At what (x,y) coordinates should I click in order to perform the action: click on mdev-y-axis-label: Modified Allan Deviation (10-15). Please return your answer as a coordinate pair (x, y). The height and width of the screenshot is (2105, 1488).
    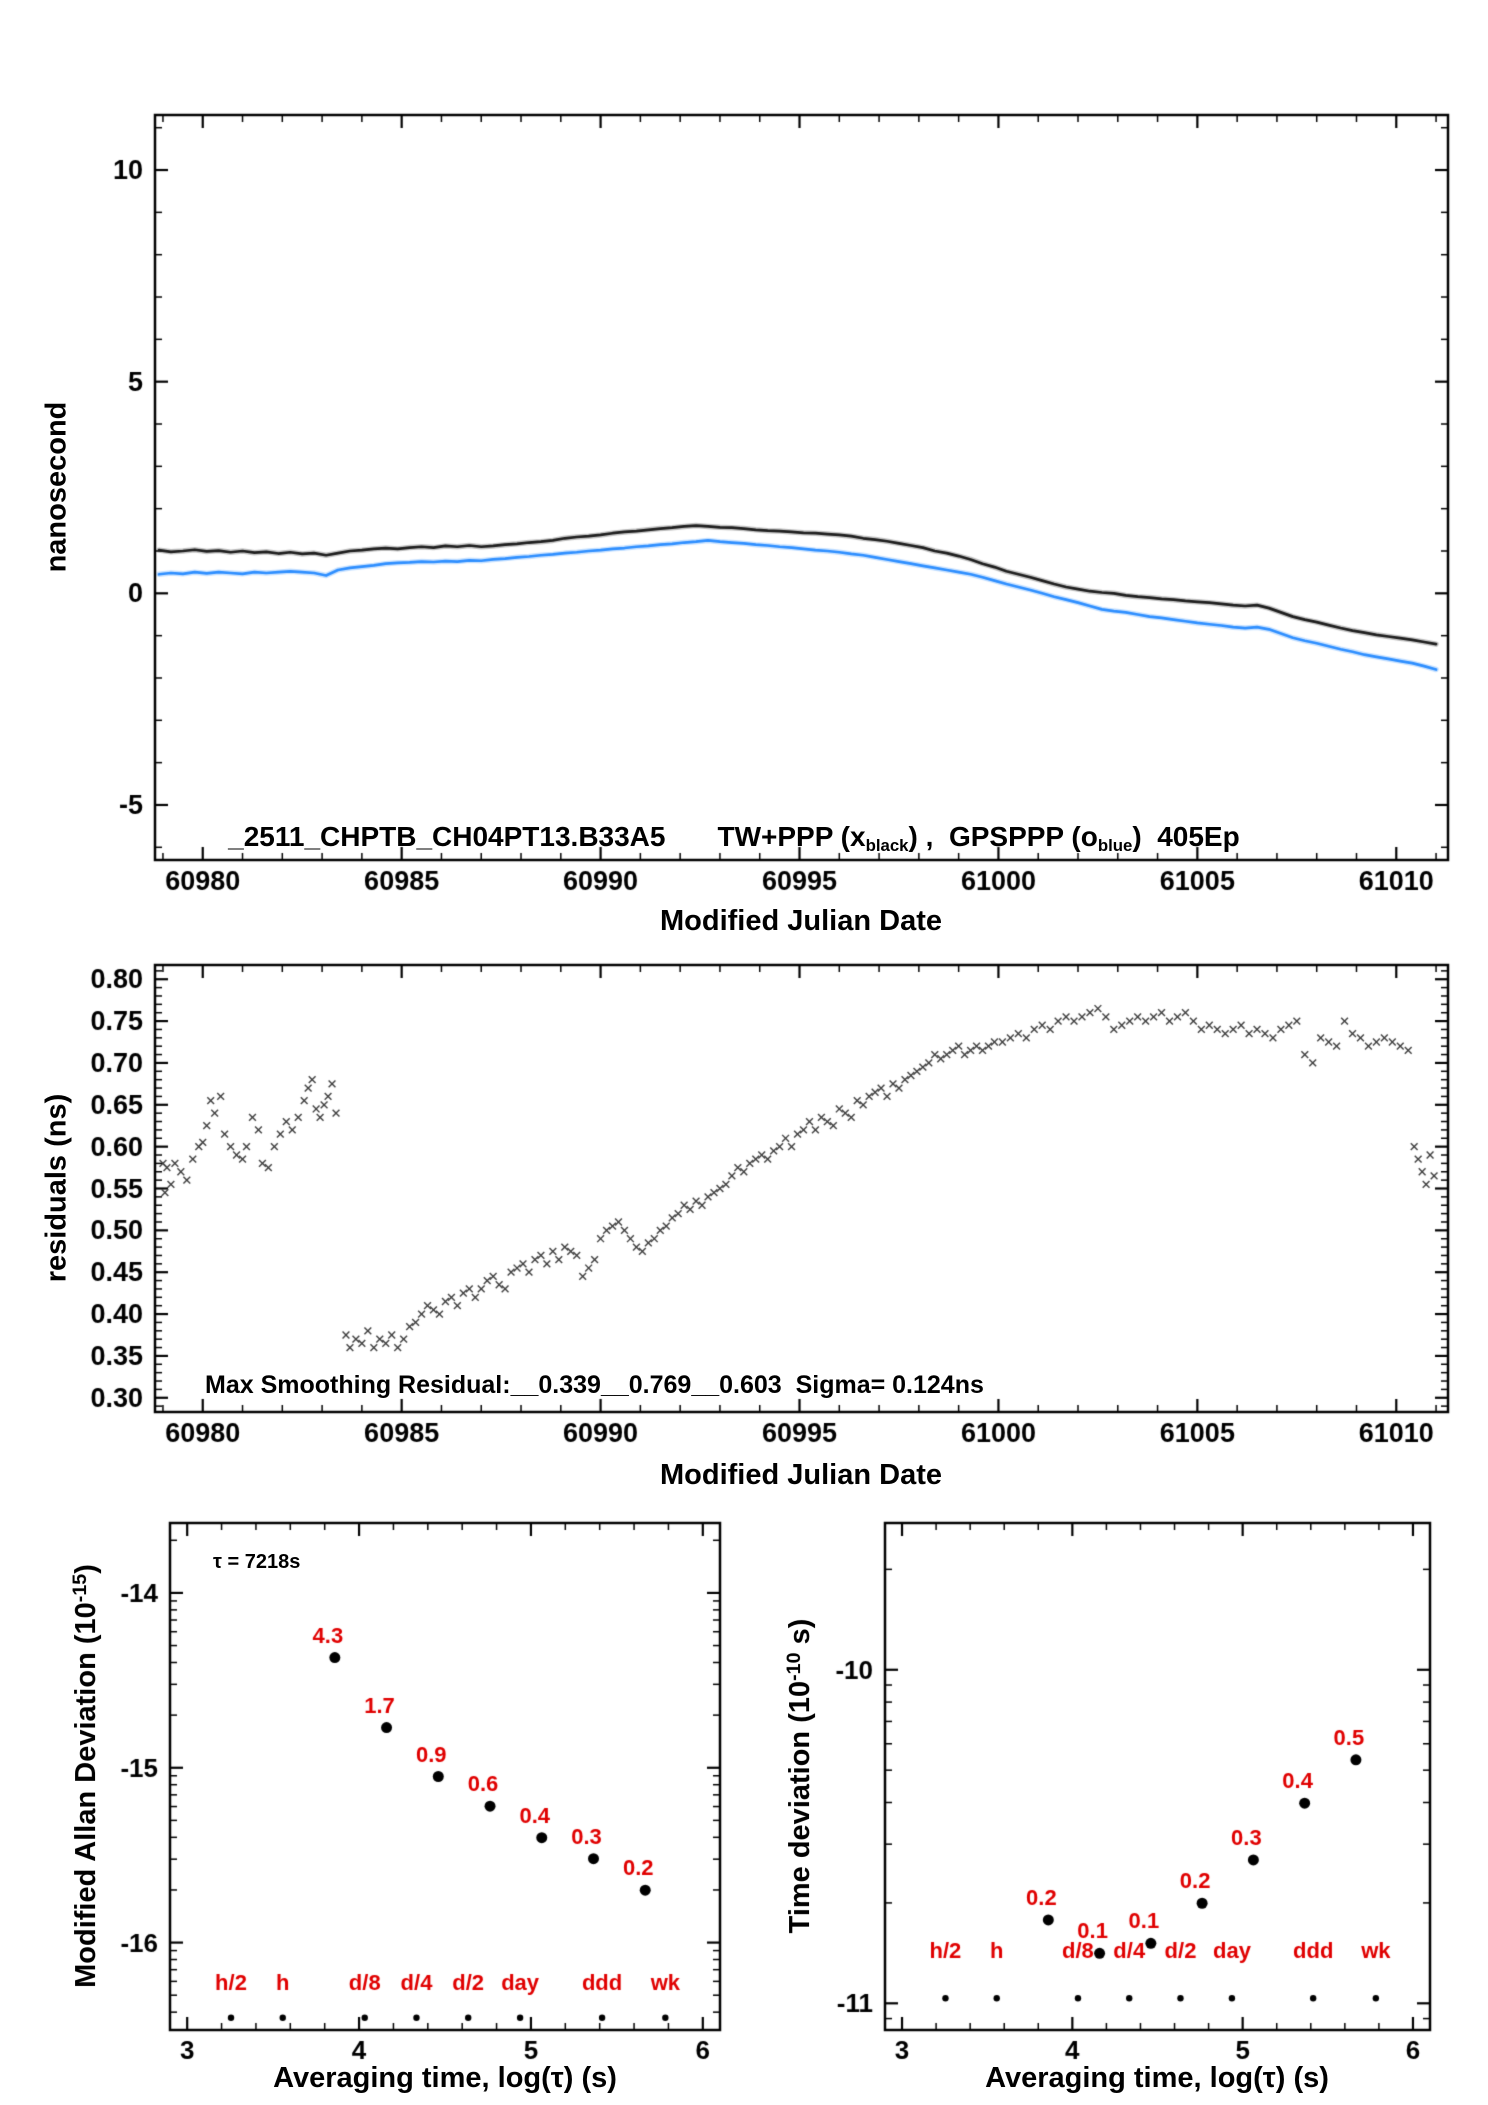
    Looking at the image, I should click on (86, 1776).